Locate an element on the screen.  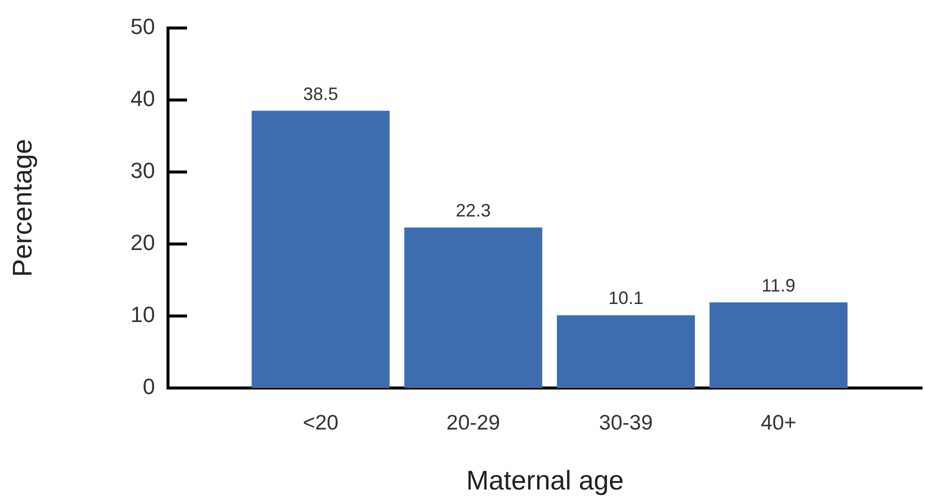
data-label: 38.5 is located at coordinates (320, 94).